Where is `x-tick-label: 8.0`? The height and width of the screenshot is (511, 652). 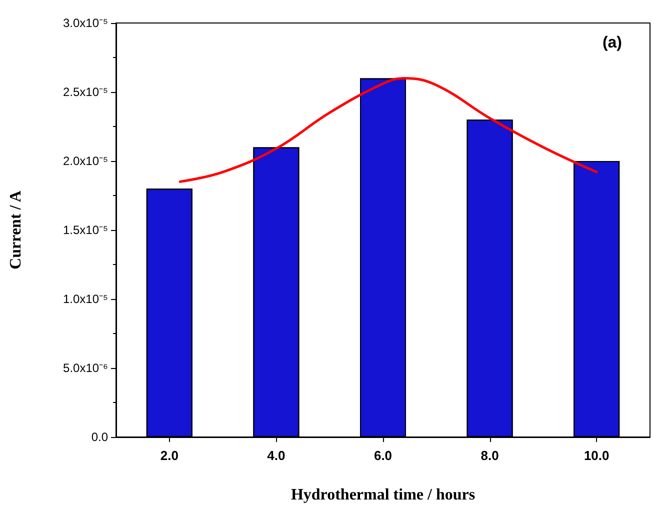
x-tick-label: 8.0 is located at coordinates (489, 455).